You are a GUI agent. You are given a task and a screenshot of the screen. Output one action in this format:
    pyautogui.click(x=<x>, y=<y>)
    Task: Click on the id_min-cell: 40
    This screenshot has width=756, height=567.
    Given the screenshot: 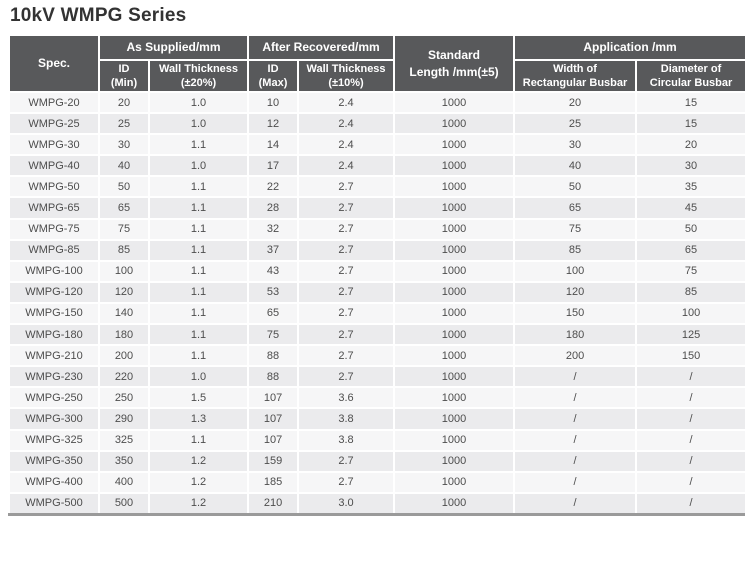 What is the action you would take?
    pyautogui.click(x=124, y=166)
    